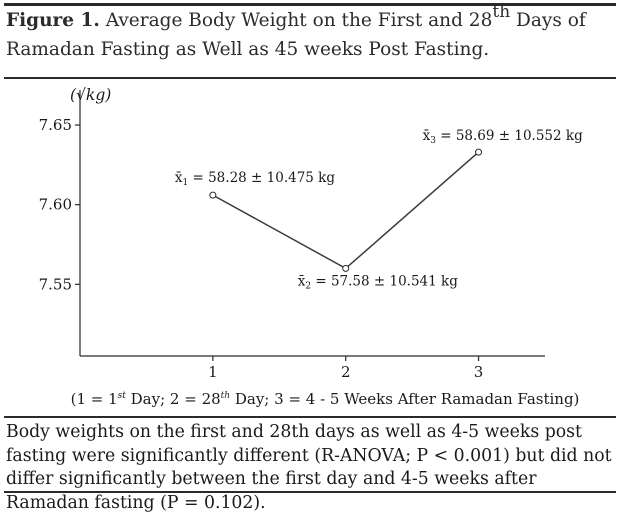 The height and width of the screenshot is (515, 622). Describe the element at coordinates (346, 372) in the screenshot. I see `x-tick-label: 2` at that location.